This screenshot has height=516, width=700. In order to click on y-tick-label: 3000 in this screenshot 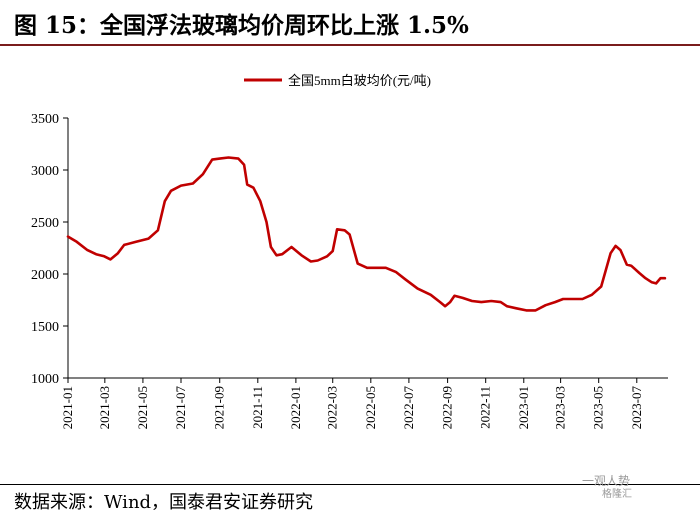, I will do `click(45, 171)`.